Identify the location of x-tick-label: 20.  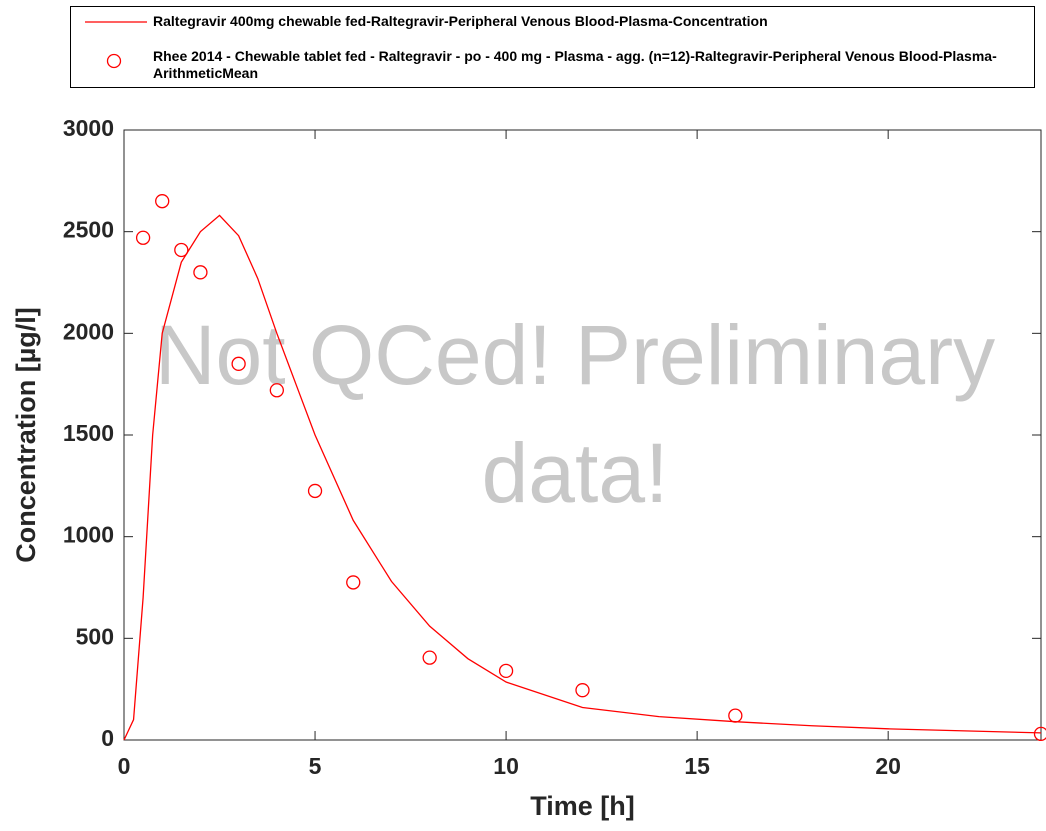
(888, 766).